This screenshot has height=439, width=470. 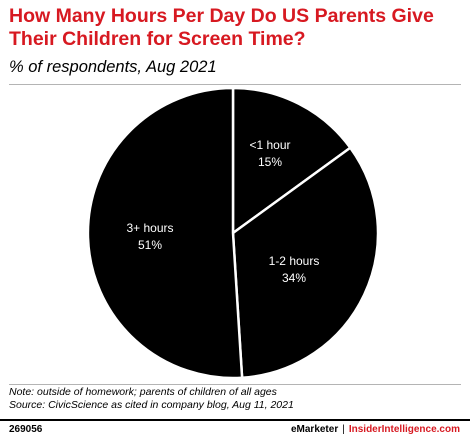 I want to click on brand-emarketer: eMarketer, so click(x=314, y=429).